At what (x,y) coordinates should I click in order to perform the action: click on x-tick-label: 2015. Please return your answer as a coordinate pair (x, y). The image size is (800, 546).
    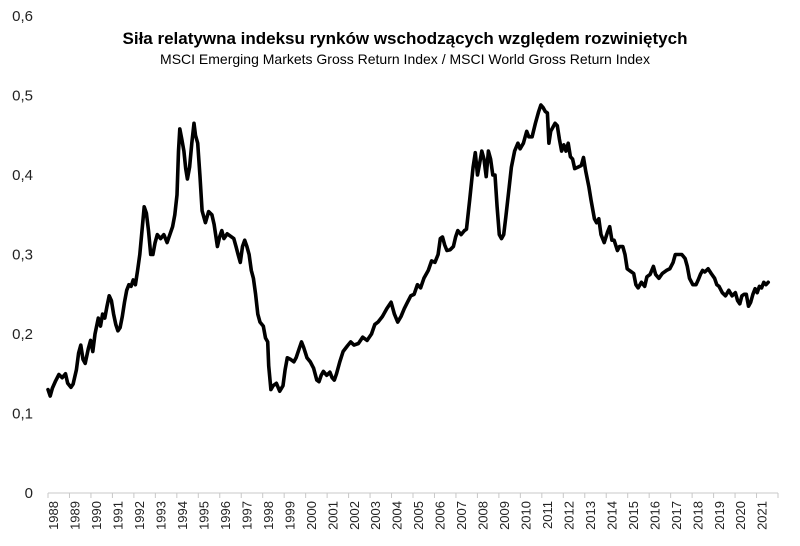
    Looking at the image, I should click on (633, 515).